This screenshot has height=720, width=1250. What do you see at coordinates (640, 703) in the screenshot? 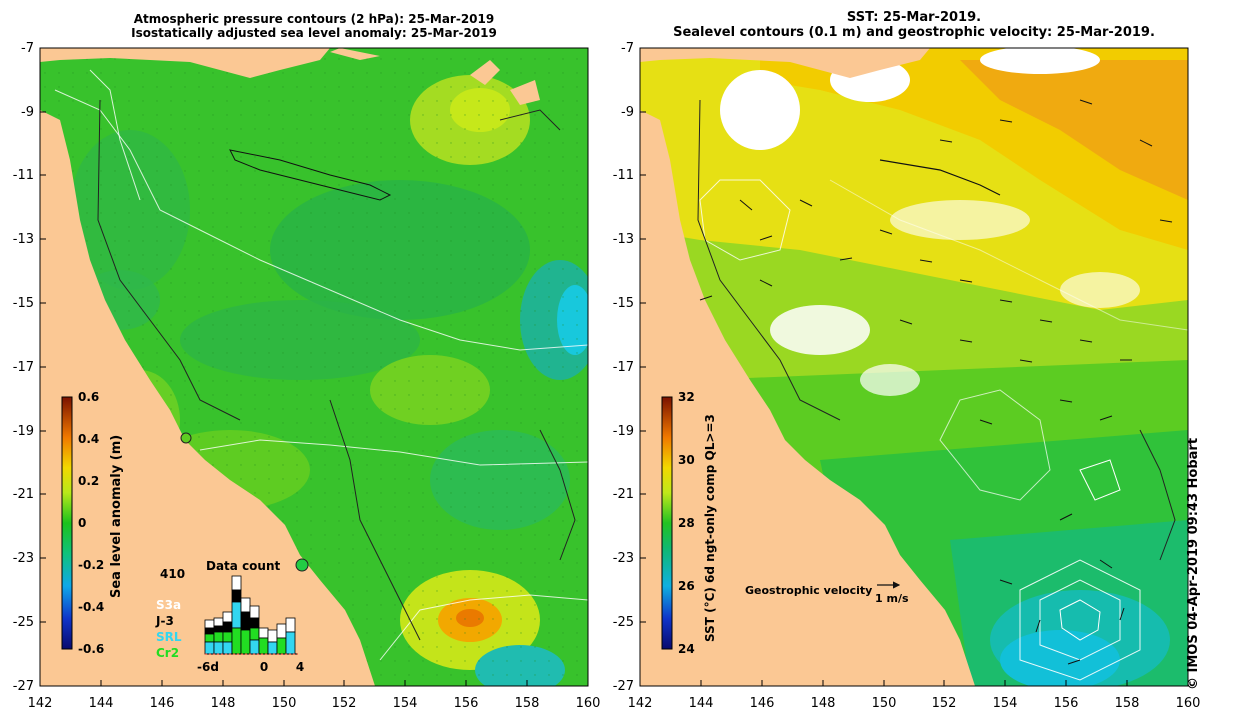
I see `right-x-tick: 142` at bounding box center [640, 703].